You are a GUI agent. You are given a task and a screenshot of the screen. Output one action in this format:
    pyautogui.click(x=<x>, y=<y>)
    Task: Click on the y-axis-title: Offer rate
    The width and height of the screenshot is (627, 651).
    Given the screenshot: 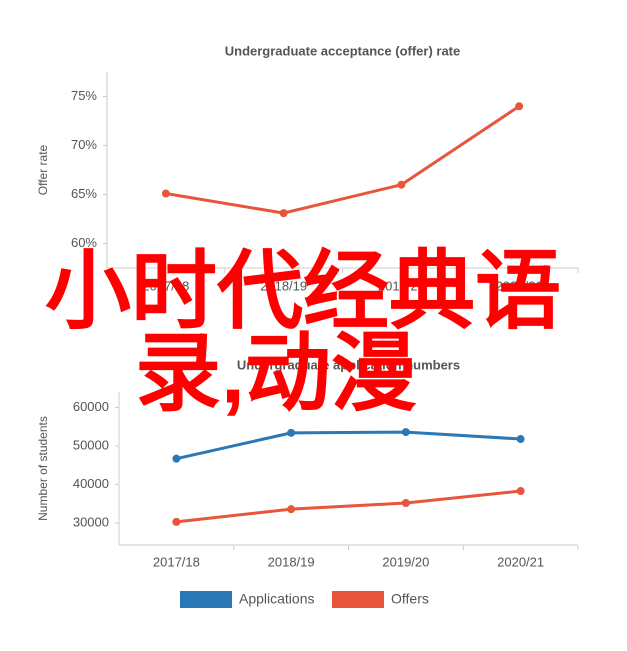 What is the action you would take?
    pyautogui.click(x=43, y=169)
    